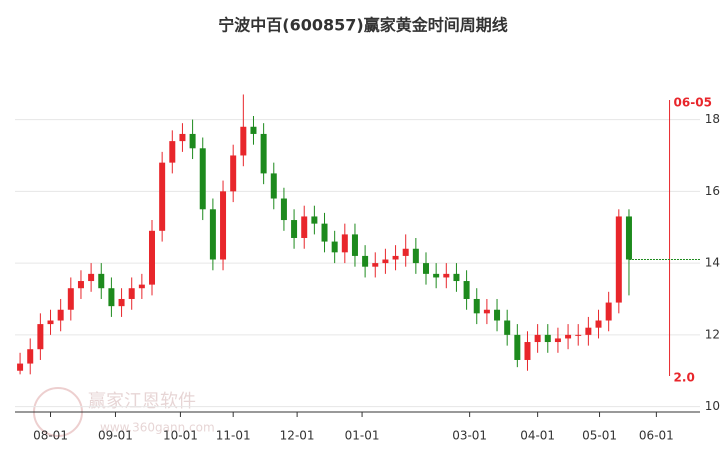 The width and height of the screenshot is (726, 454). Describe the element at coordinates (537, 436) in the screenshot. I see `x-tick-label: 04-01` at that location.